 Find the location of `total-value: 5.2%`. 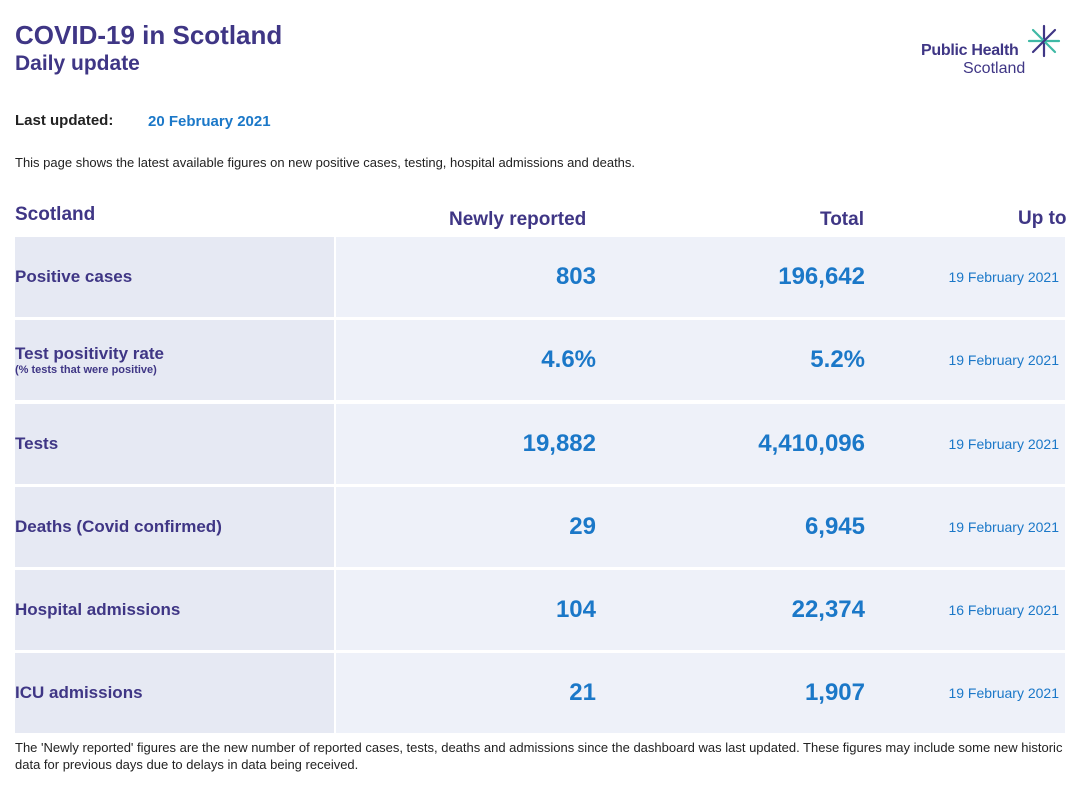

total-value: 5.2% is located at coordinates (837, 359).